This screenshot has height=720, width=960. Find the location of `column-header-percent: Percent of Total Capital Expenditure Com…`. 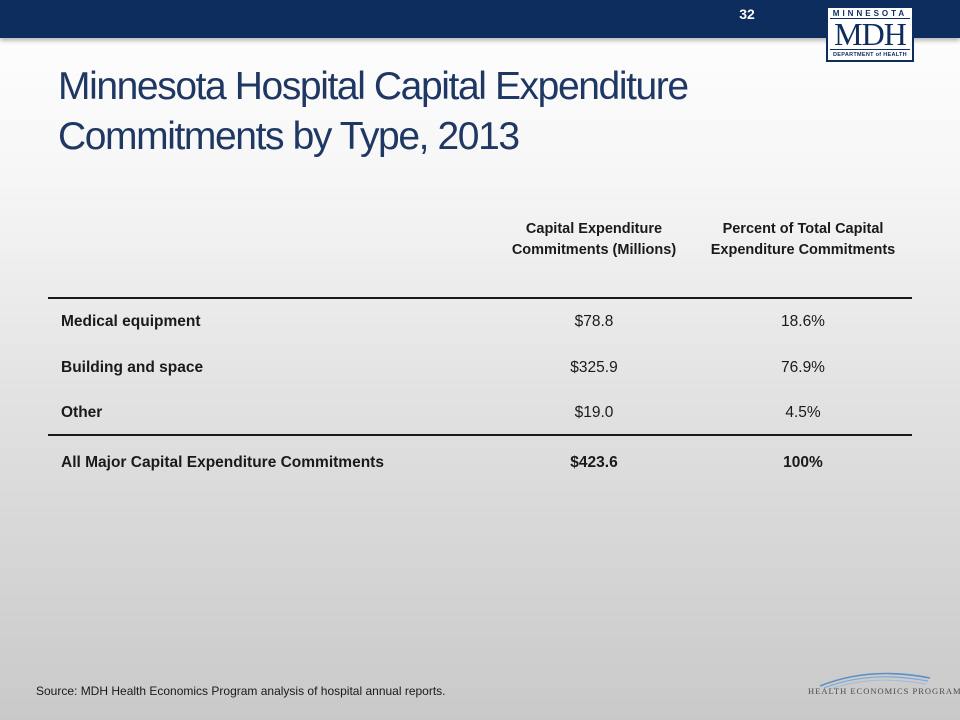

column-header-percent: Percent of Total Capital Expenditure Com… is located at coordinates (803, 239).